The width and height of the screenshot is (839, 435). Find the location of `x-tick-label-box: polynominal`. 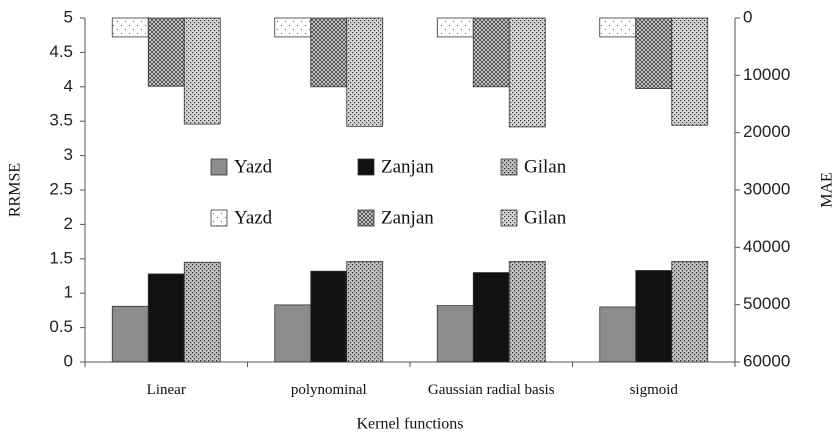

x-tick-label-box: polynominal is located at coordinates (328, 390).